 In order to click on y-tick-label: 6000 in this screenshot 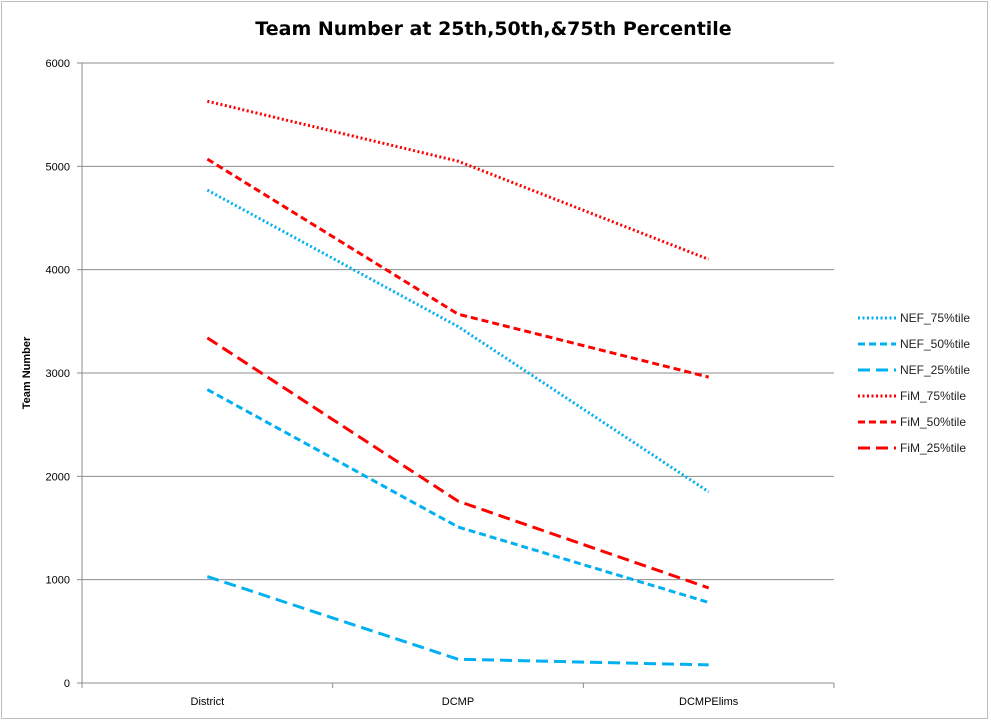, I will do `click(58, 64)`.